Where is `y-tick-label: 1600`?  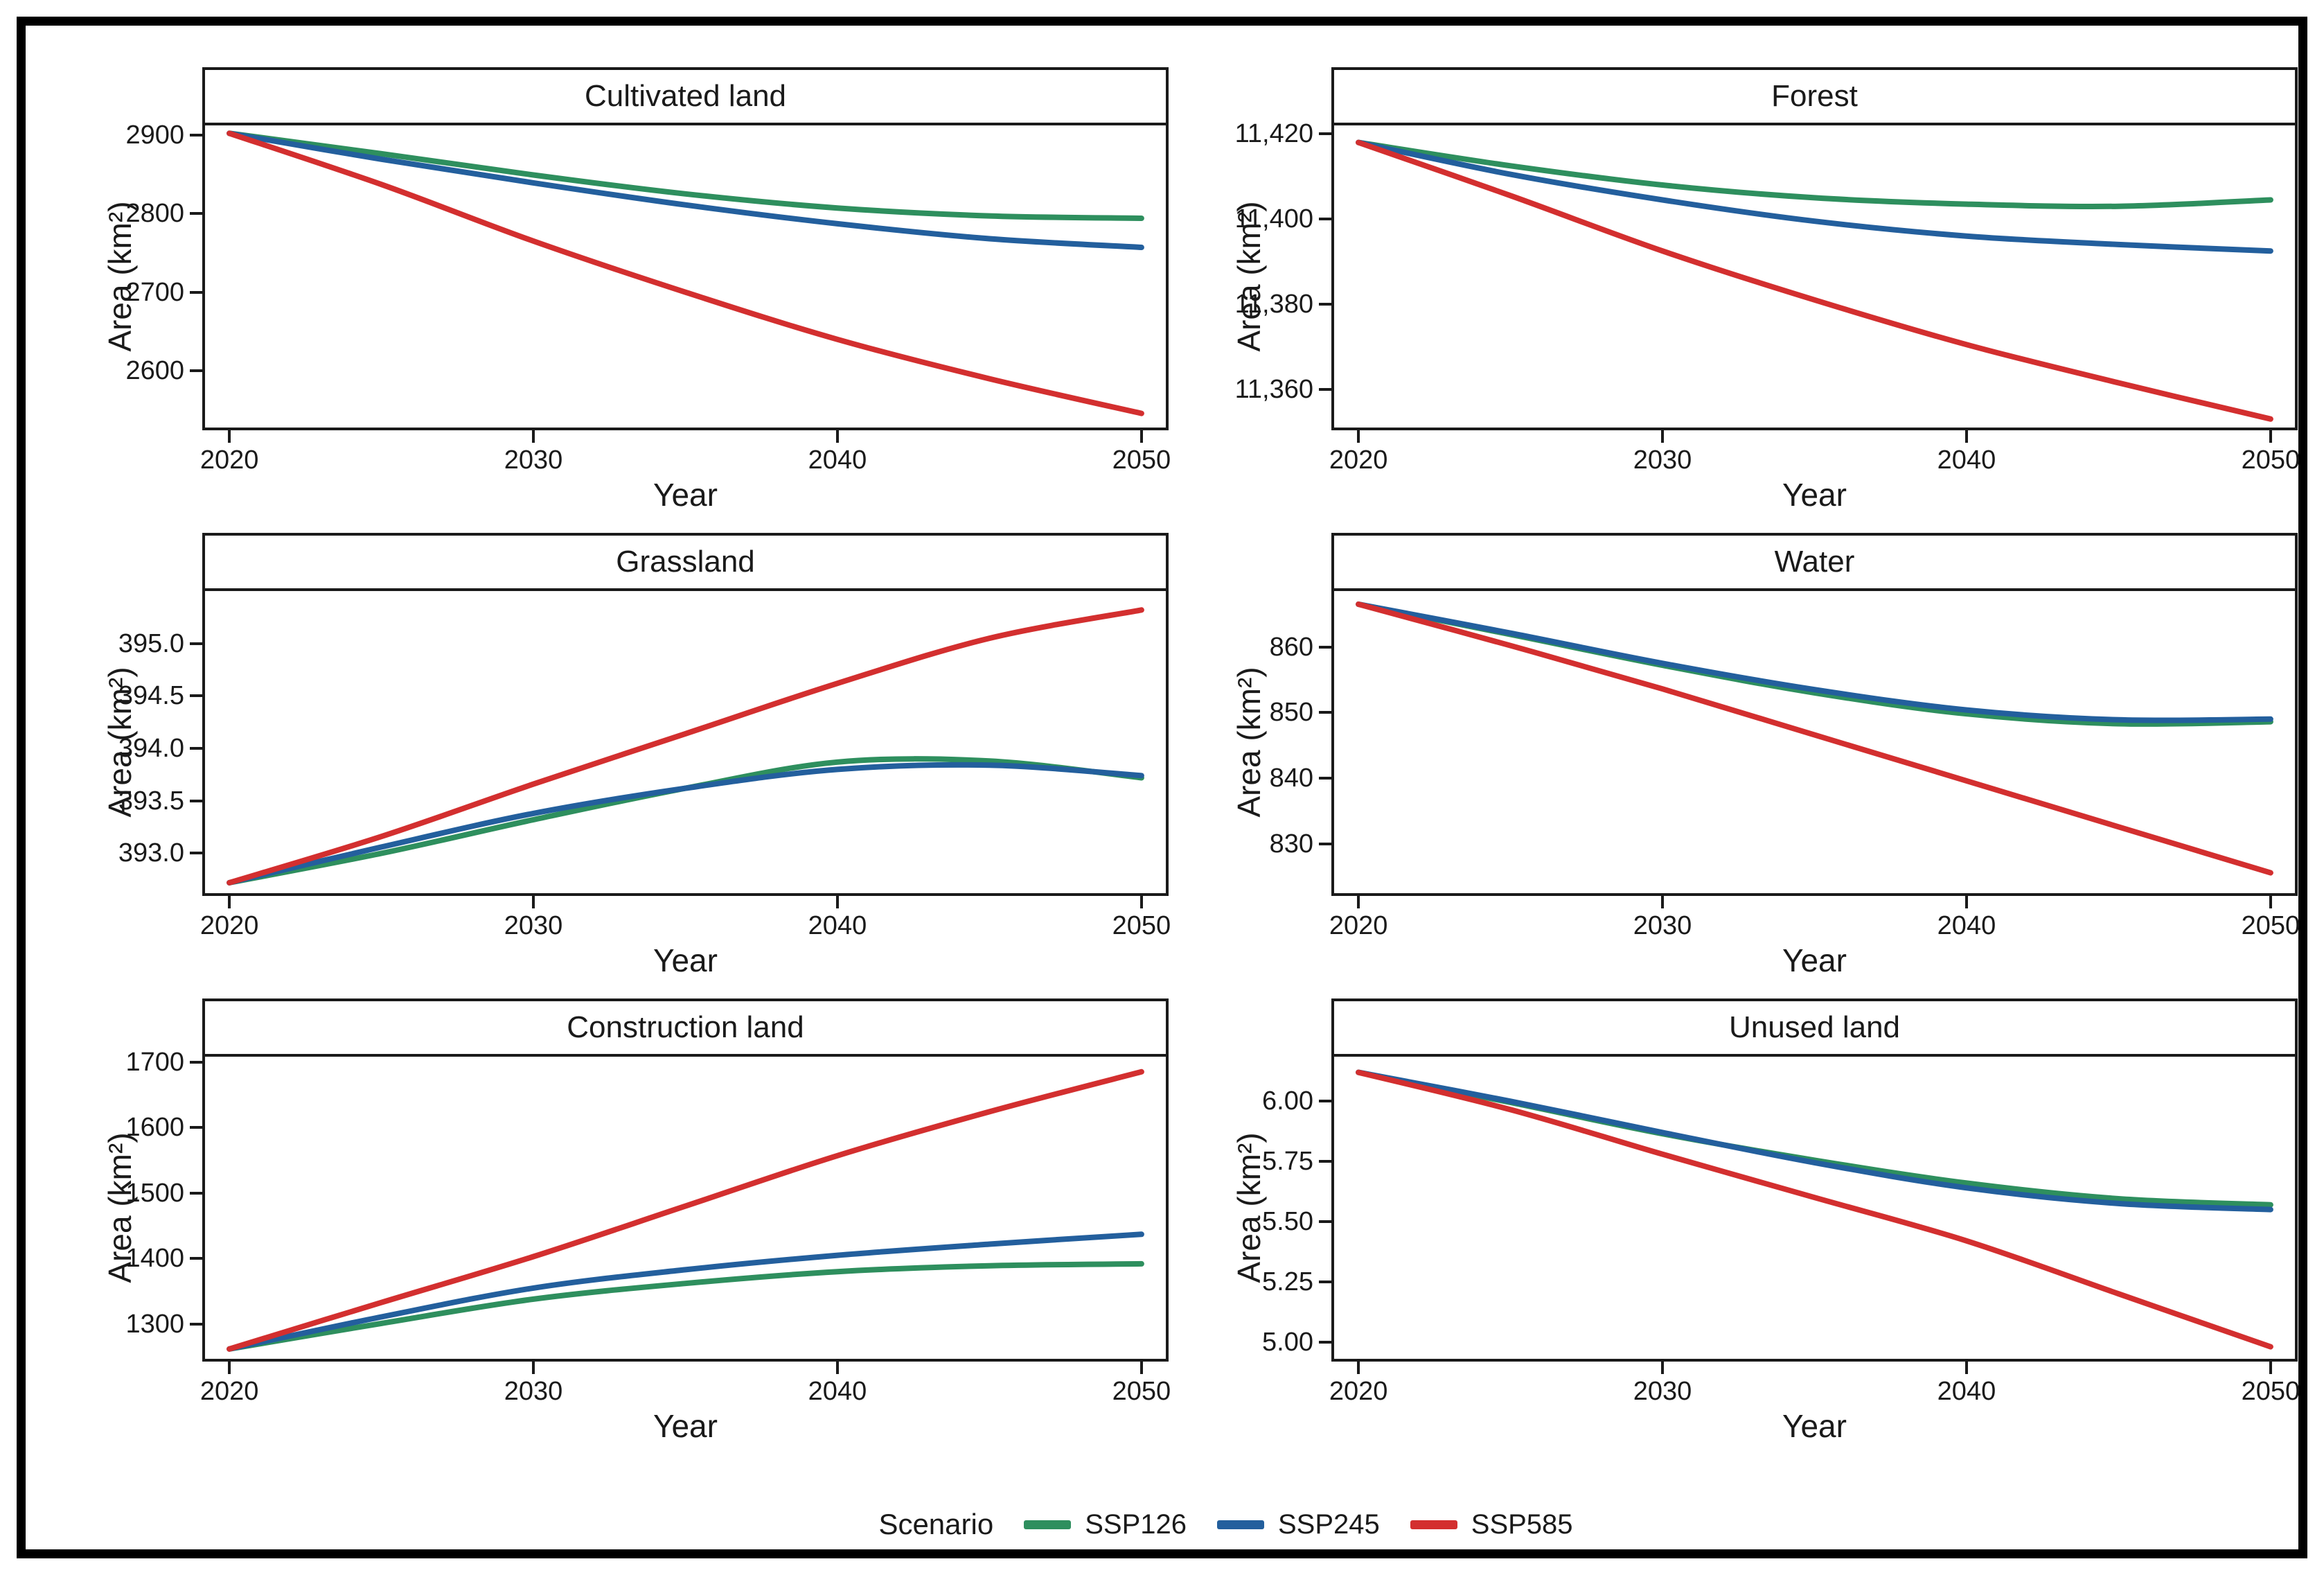 y-tick-label: 1600 is located at coordinates (154, 1128).